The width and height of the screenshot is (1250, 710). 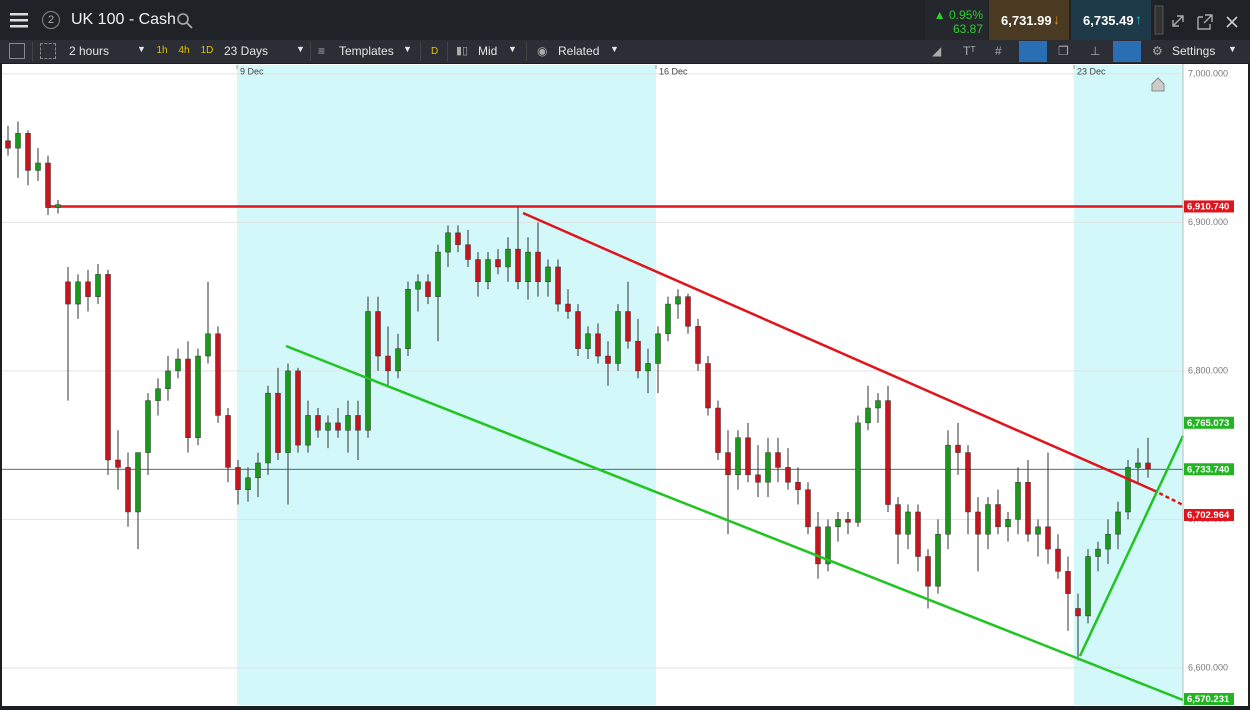 I want to click on change-box: ▲ 0.95% 63.87, so click(x=956, y=20).